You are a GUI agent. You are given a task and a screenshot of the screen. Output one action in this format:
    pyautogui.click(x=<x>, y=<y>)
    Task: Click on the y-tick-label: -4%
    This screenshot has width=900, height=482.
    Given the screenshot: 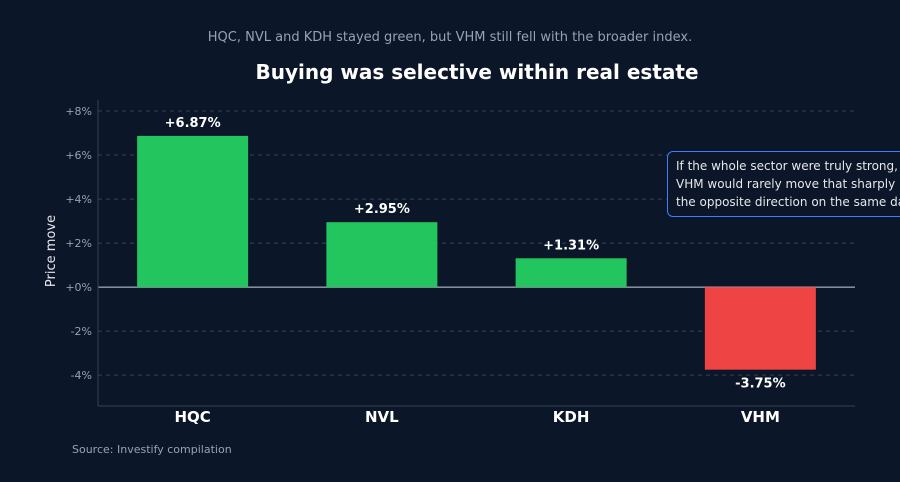 What is the action you would take?
    pyautogui.click(x=81, y=375)
    